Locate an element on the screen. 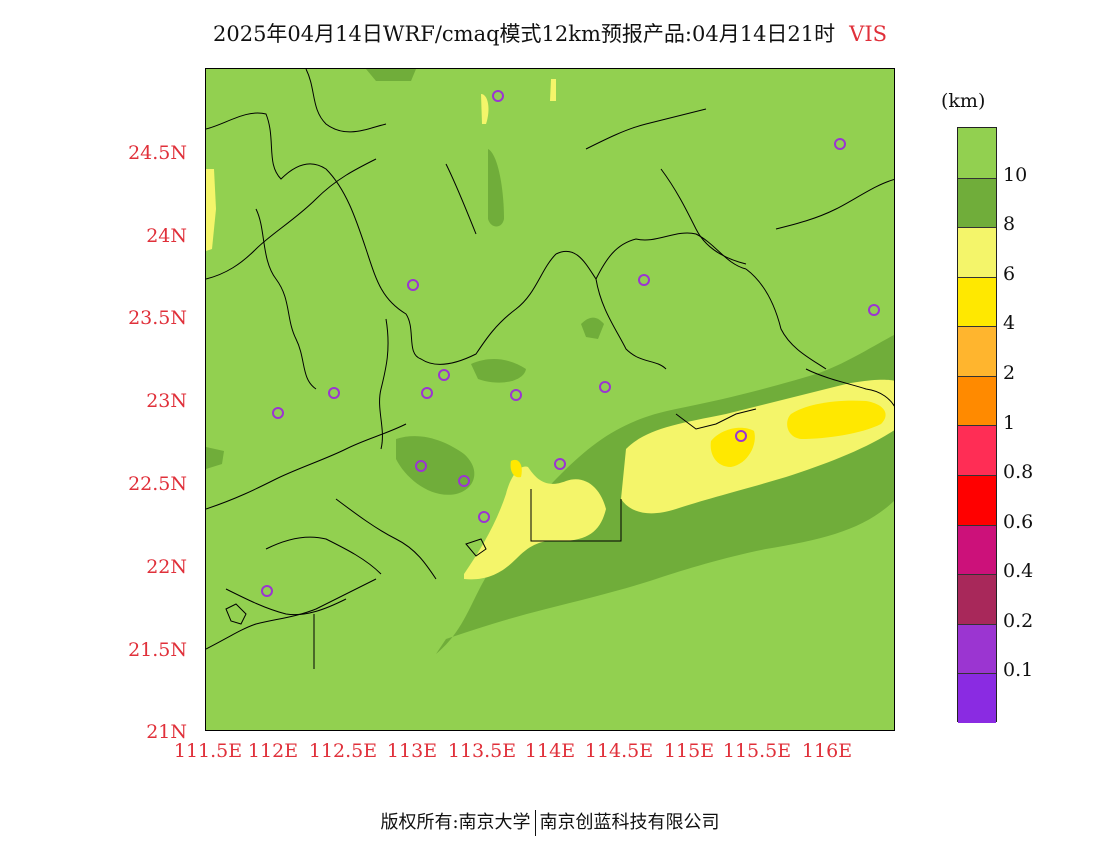  lon-label-112: 112E is located at coordinates (273, 751).